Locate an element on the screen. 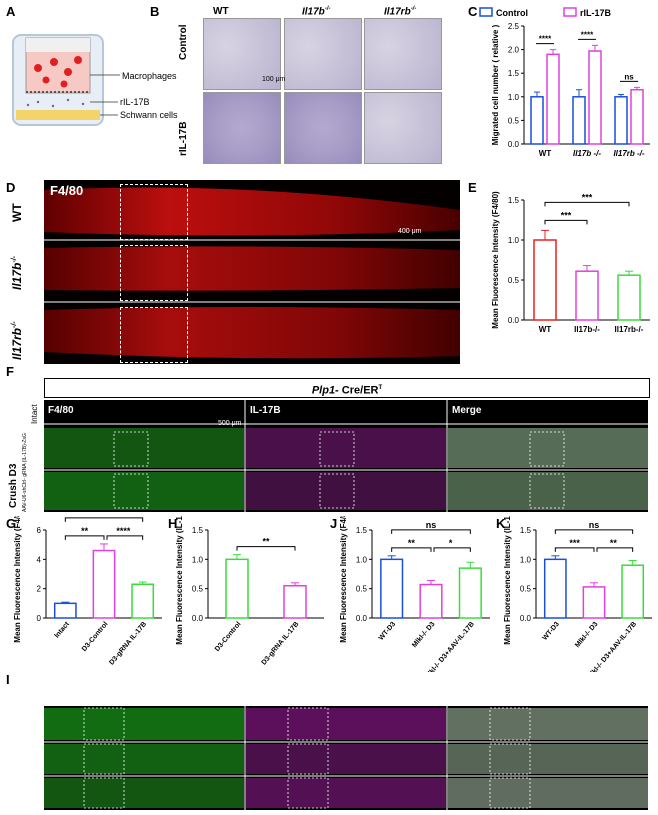  row-label-control: Control is located at coordinates (183, 42).